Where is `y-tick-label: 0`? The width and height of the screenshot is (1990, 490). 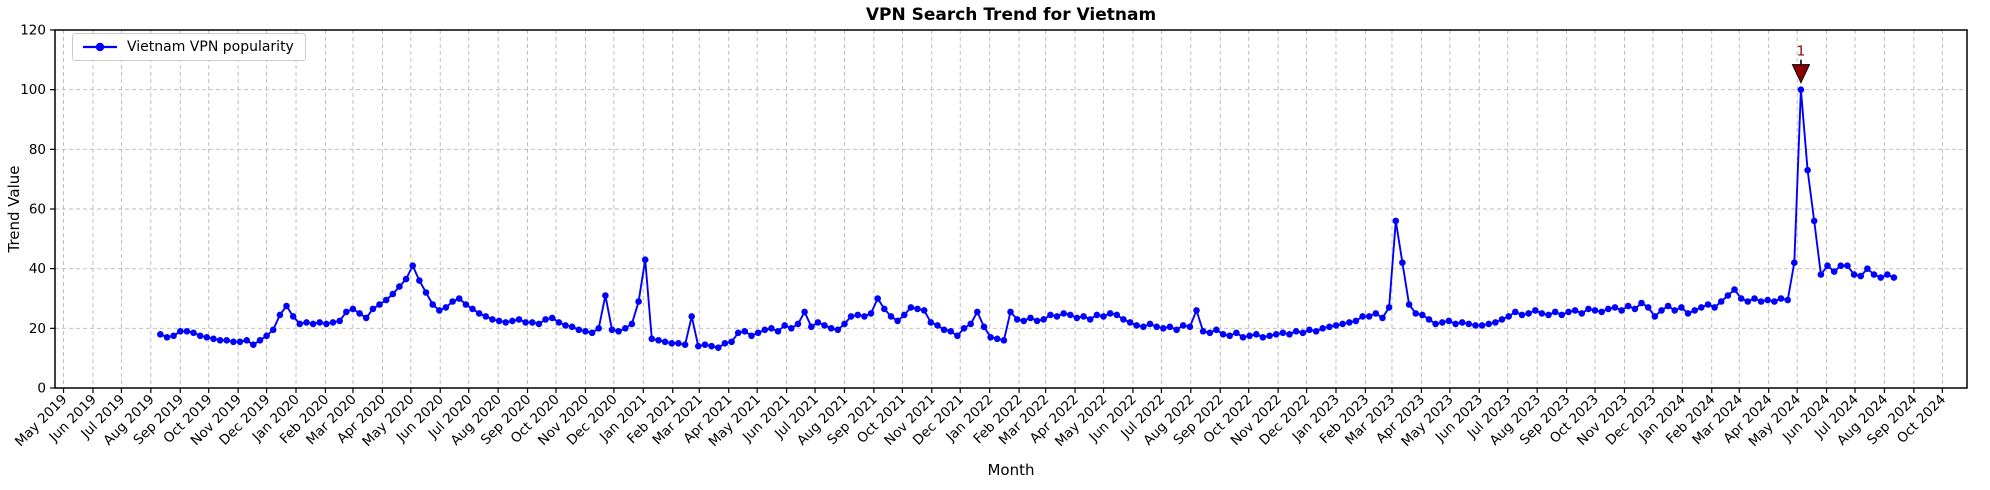 y-tick-label: 0 is located at coordinates (41, 389).